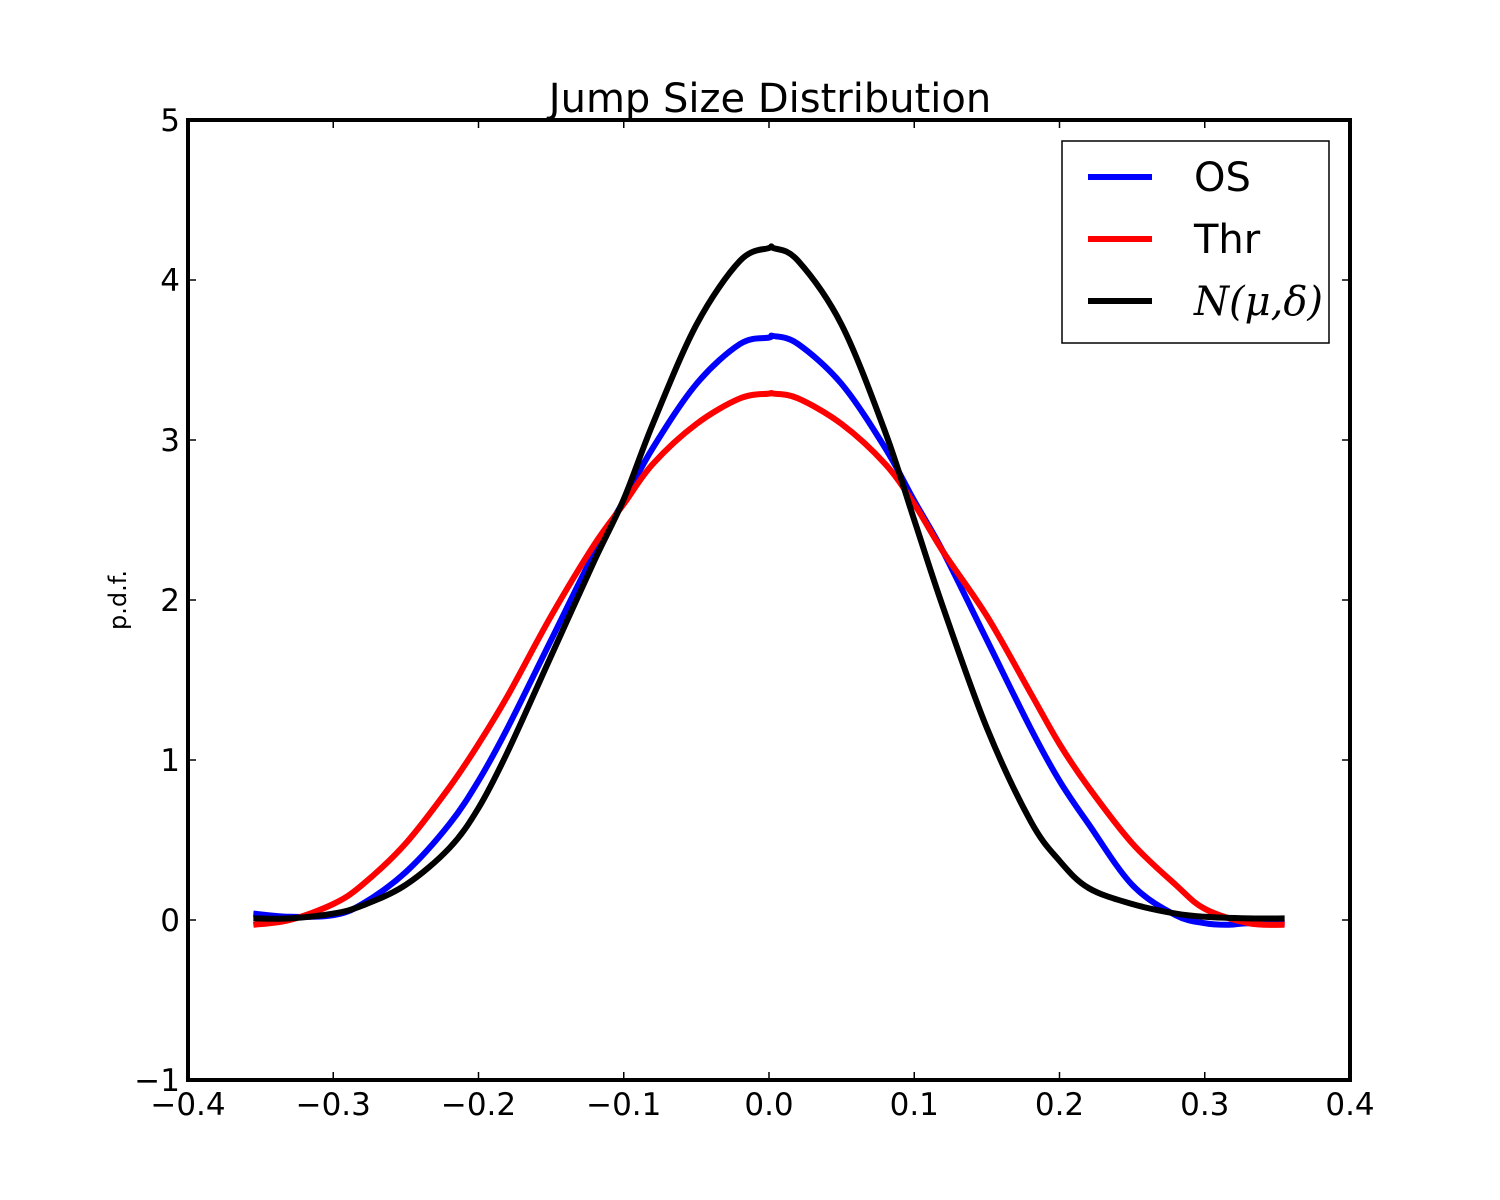 The height and width of the screenshot is (1200, 1500). I want to click on x-tick-label: 0.4, so click(1349, 1105).